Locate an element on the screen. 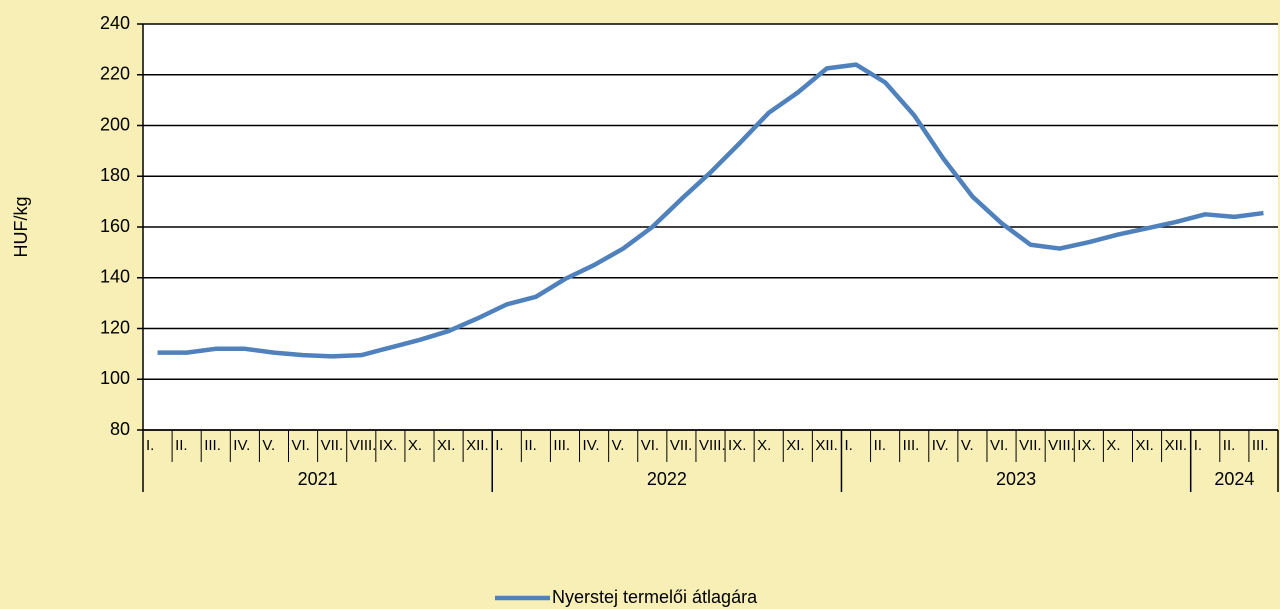 The image size is (1280, 609). y-tick-label: 240 is located at coordinates (115, 23).